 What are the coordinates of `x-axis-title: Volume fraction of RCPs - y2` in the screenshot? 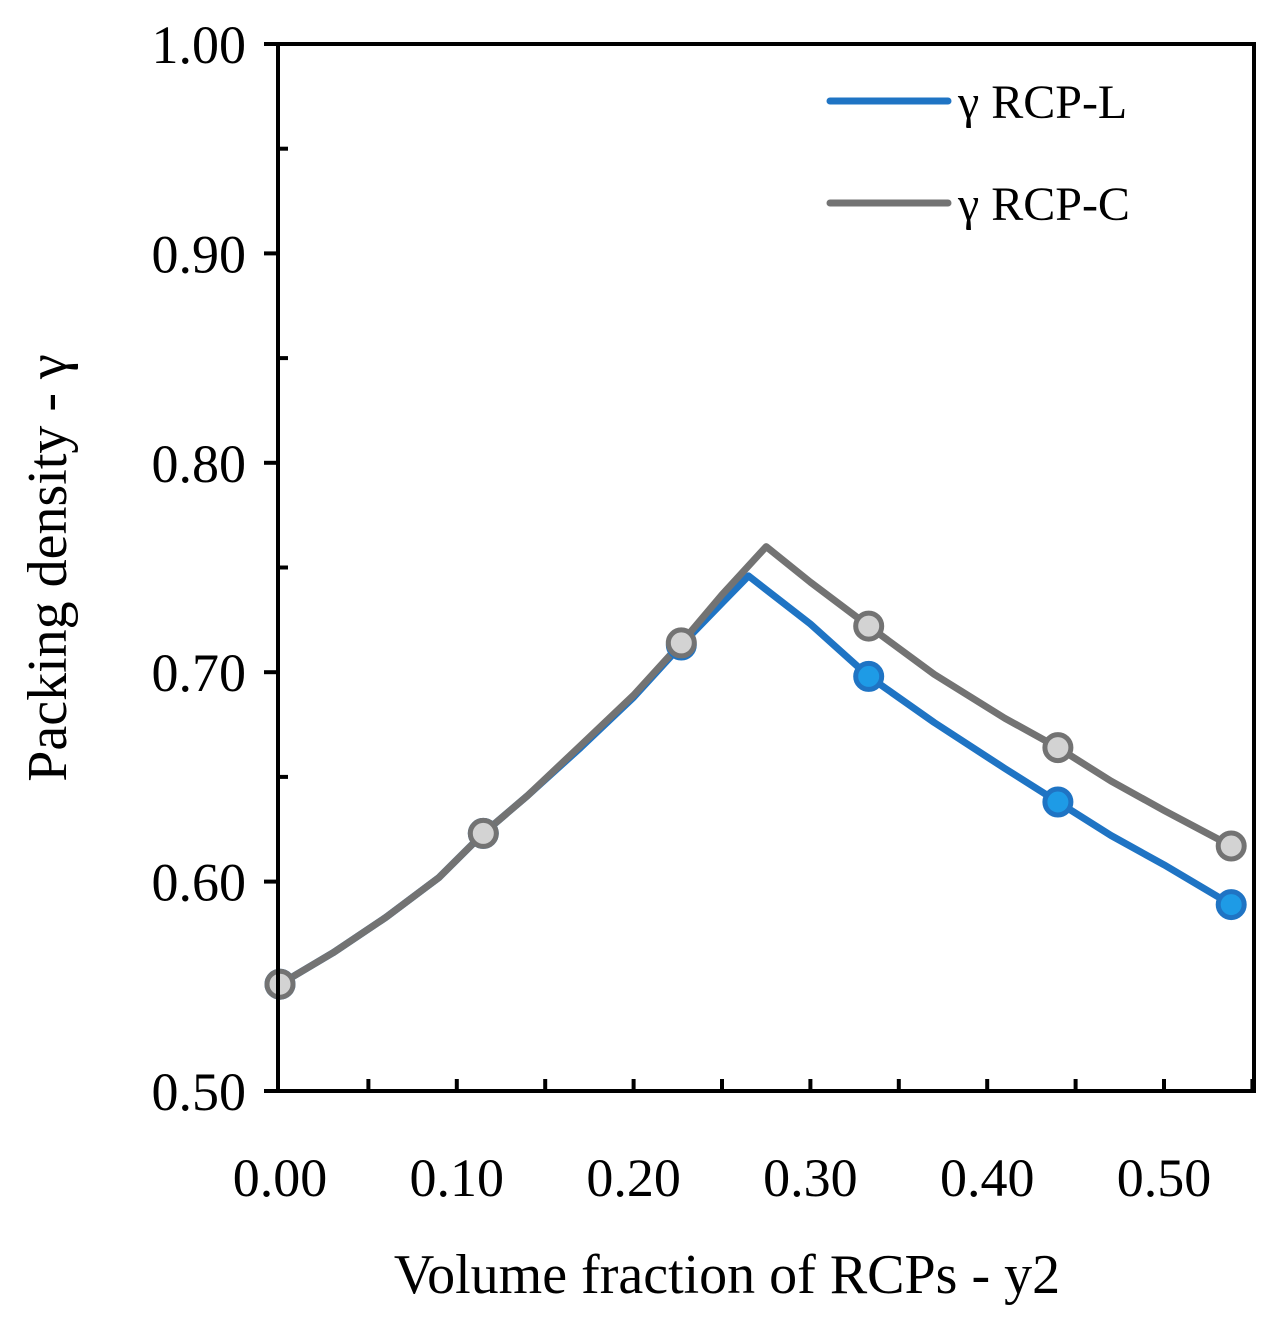 It's located at (727, 1275).